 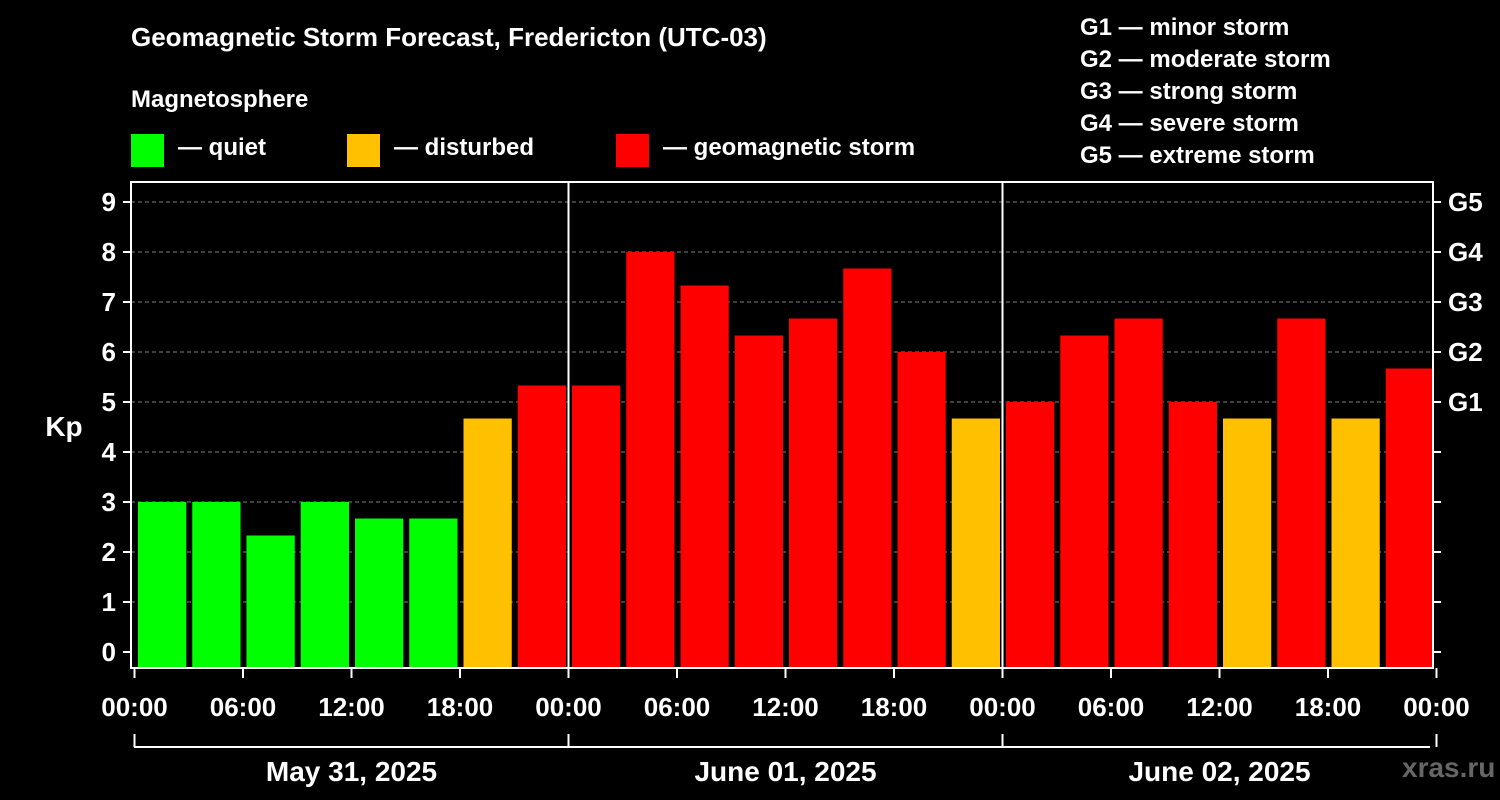 I want to click on date-label: May 31, 2025, so click(x=351, y=771).